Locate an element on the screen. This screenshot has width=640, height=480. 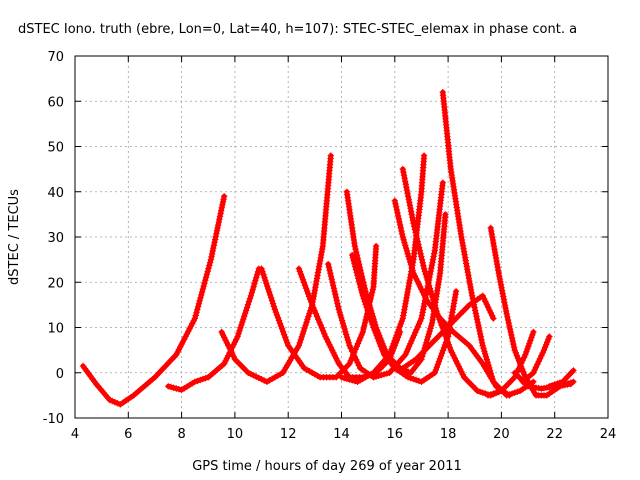
y-tick-label: 10 is located at coordinates (55, 329).